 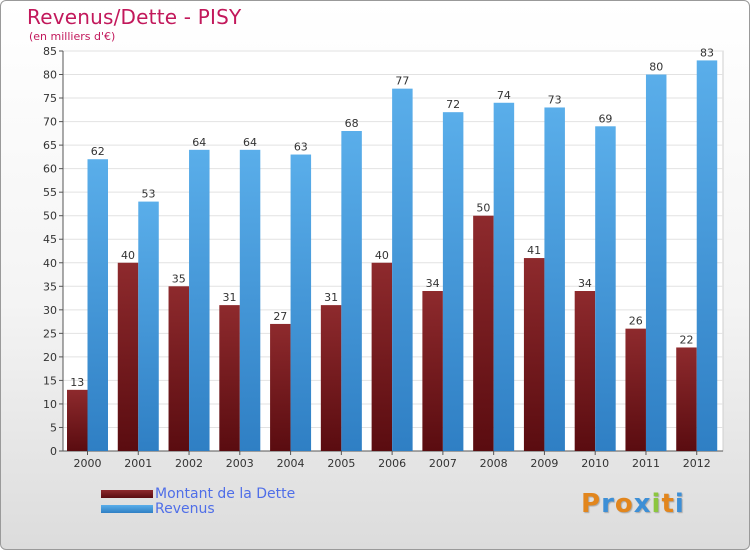 I want to click on y-tick-label: 35, so click(x=50, y=286).